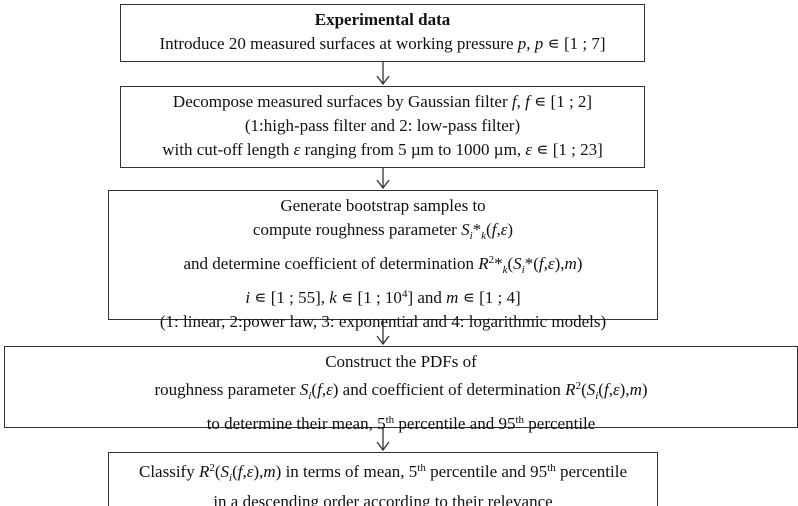 This screenshot has width=798, height=506. Describe the element at coordinates (489, 297) in the screenshot. I see `text: ∊ [1 ; 4]` at that location.